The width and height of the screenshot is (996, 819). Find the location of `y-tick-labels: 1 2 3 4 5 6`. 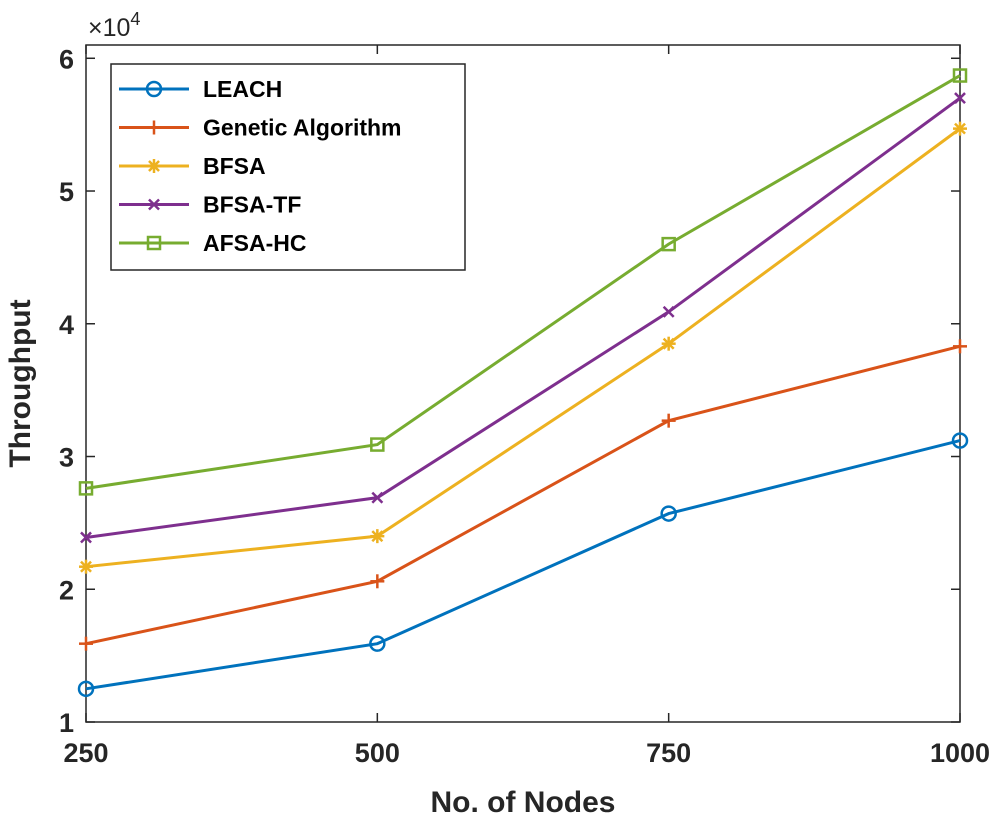

y-tick-labels: 1 2 3 4 5 6 is located at coordinates (66, 391).